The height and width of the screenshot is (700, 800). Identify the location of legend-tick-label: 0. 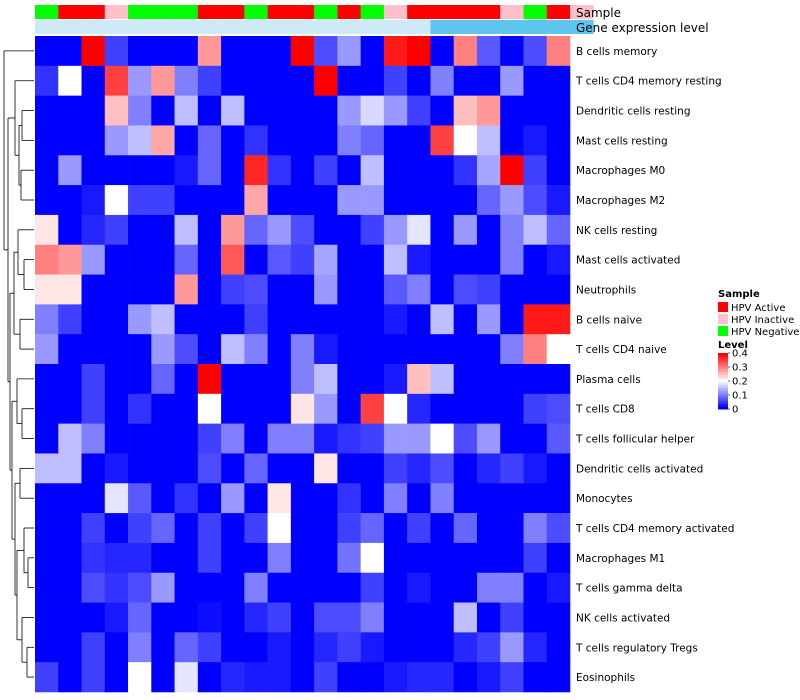
(735, 410).